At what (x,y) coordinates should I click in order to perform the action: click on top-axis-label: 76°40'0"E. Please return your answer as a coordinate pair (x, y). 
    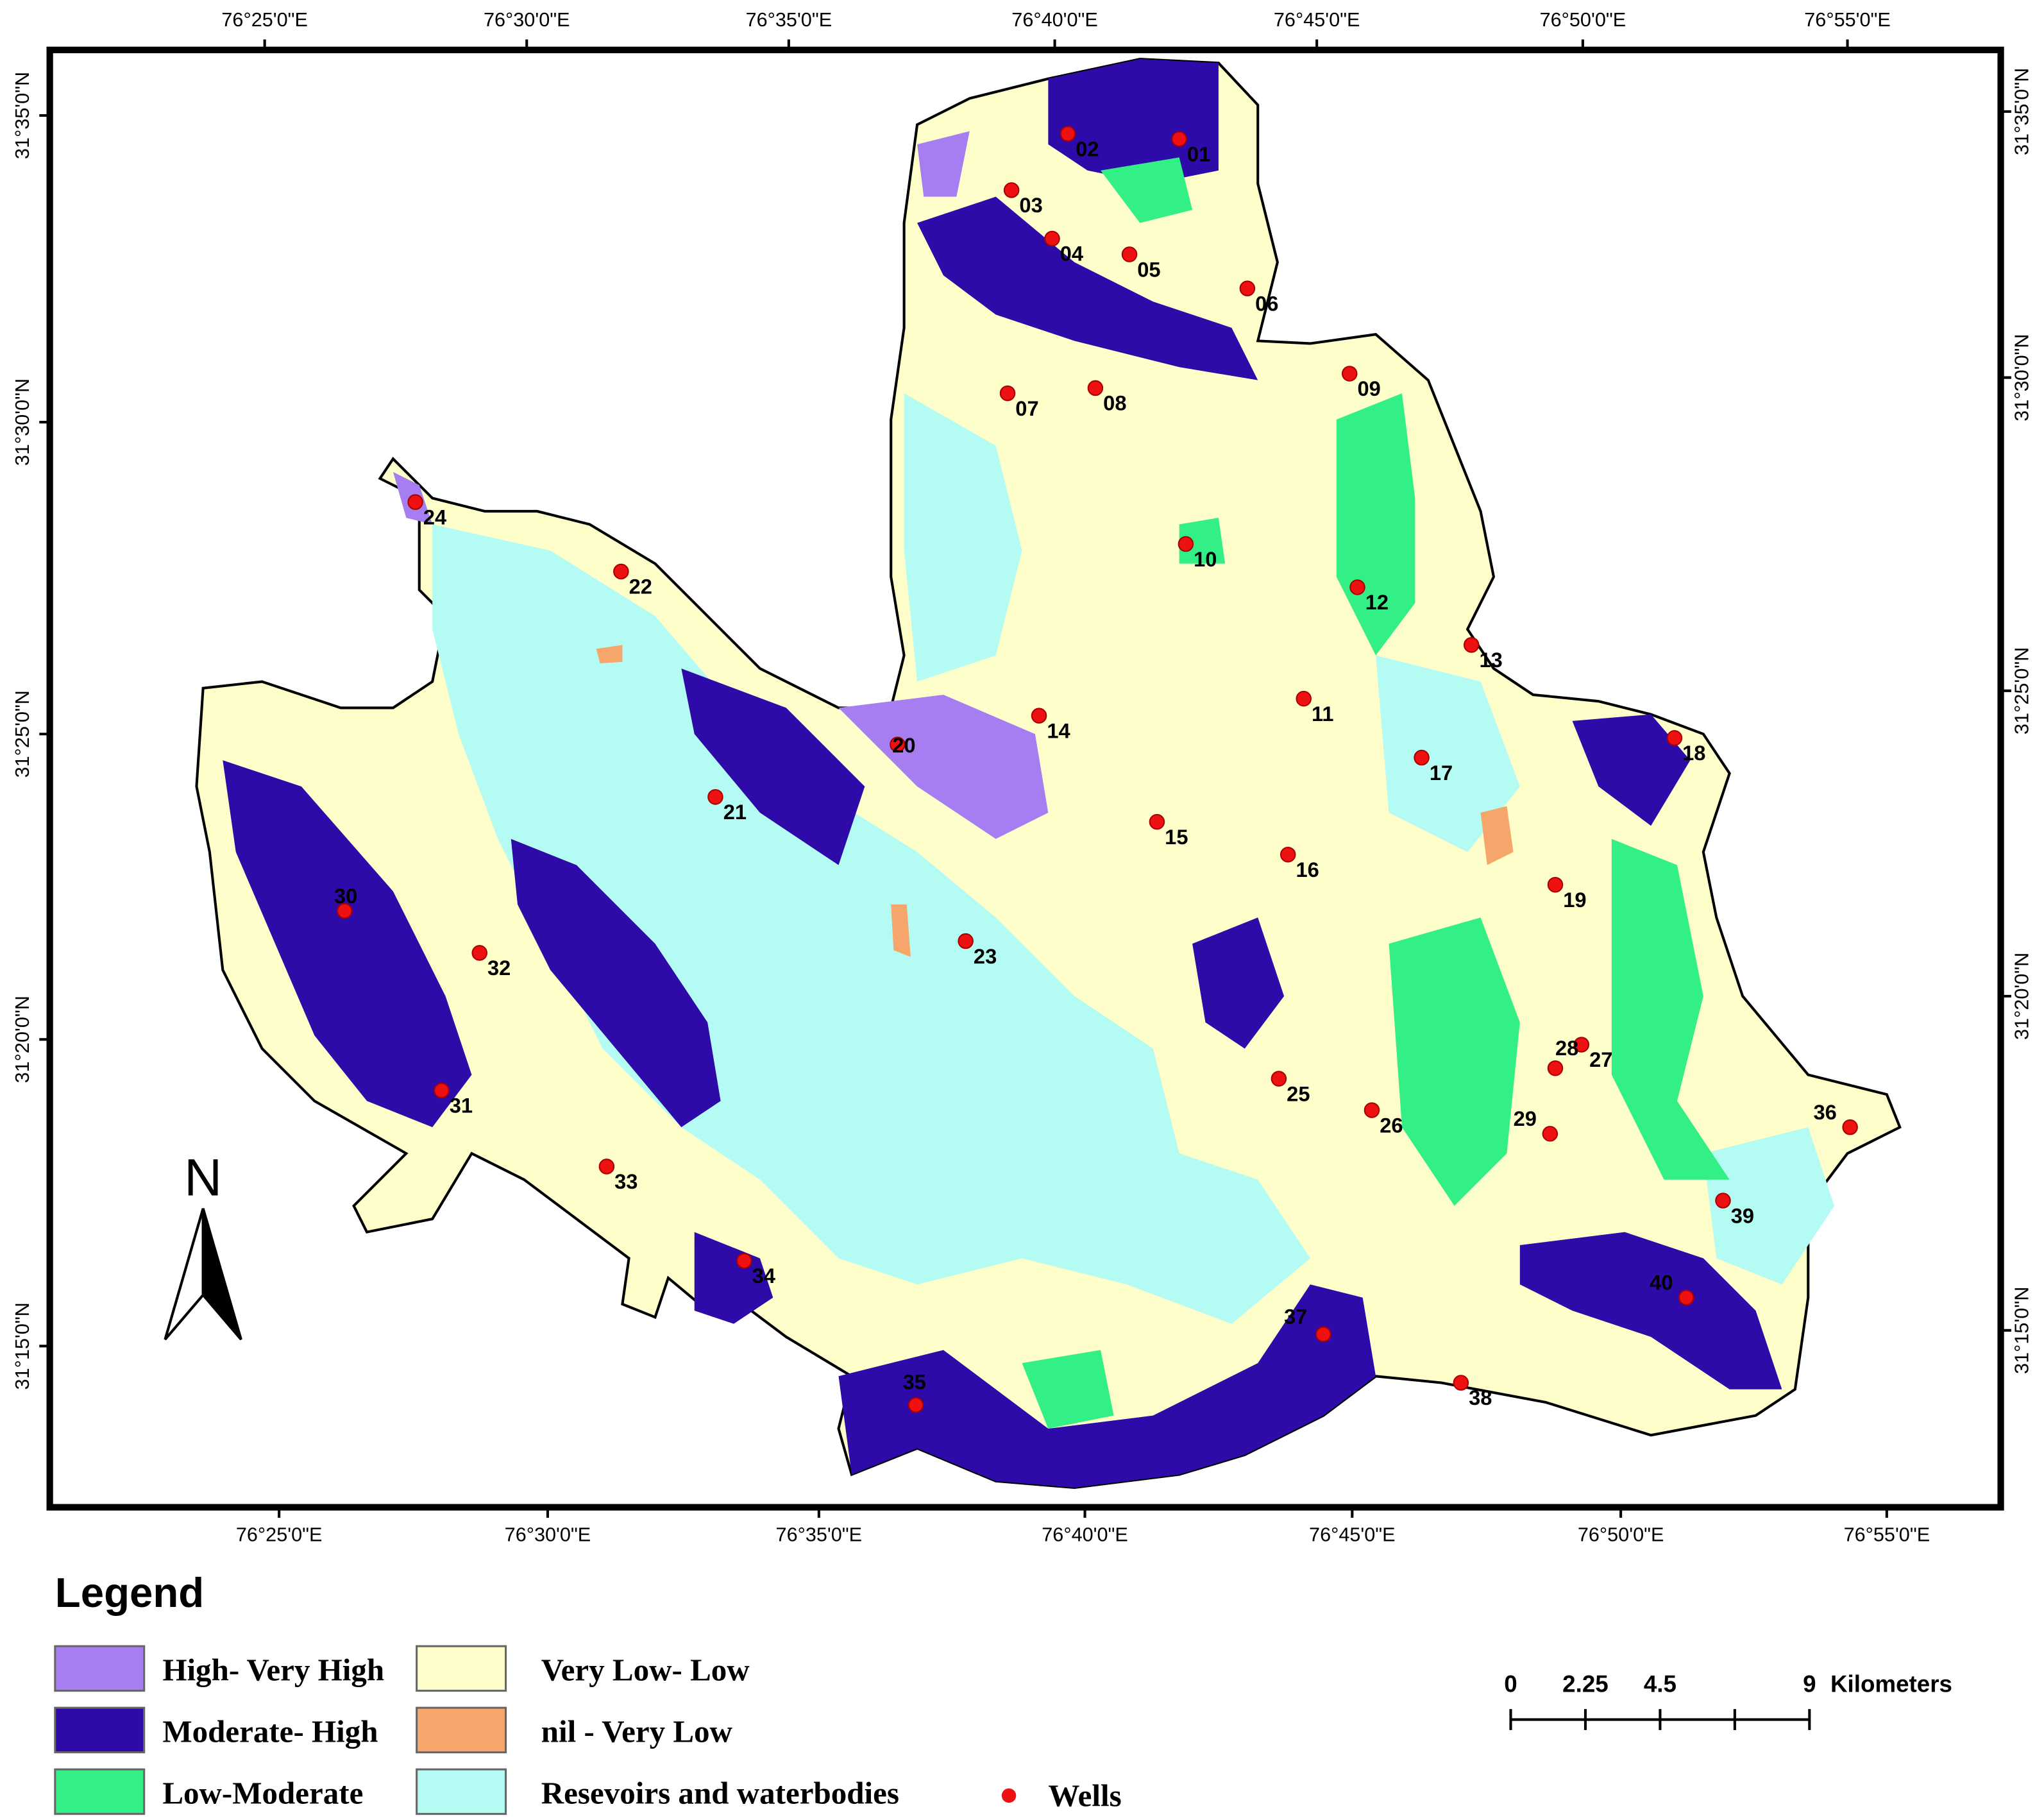
    Looking at the image, I should click on (1055, 20).